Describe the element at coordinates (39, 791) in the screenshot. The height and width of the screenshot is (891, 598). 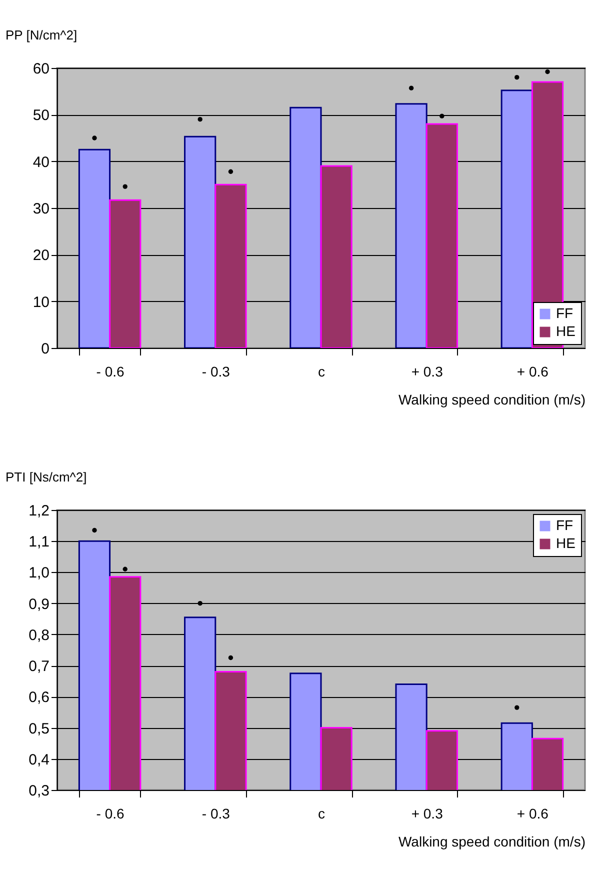
I see `y-tick-label: 0,3` at that location.